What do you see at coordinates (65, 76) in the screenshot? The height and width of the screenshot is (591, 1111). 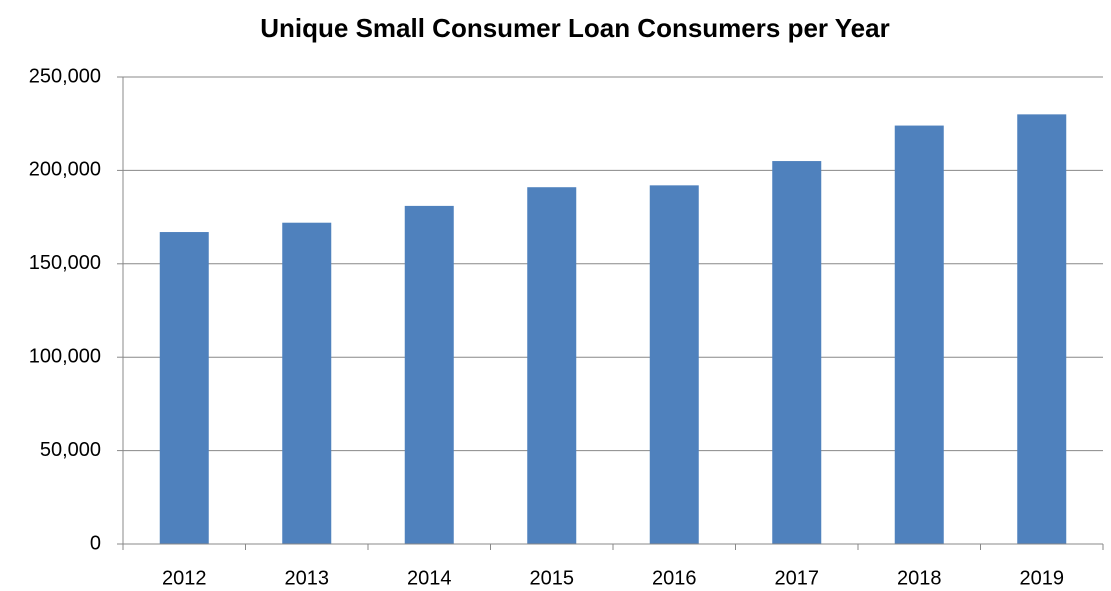 I see `y-tick-label: 250,000` at bounding box center [65, 76].